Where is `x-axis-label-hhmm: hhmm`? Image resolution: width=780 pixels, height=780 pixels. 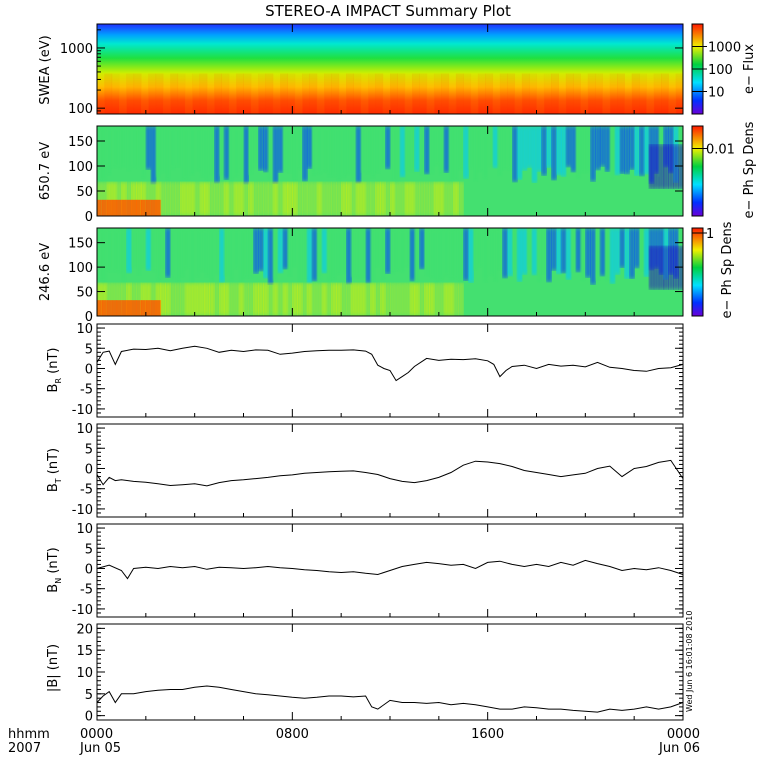 x-axis-label-hhmm: hhmm is located at coordinates (29, 734).